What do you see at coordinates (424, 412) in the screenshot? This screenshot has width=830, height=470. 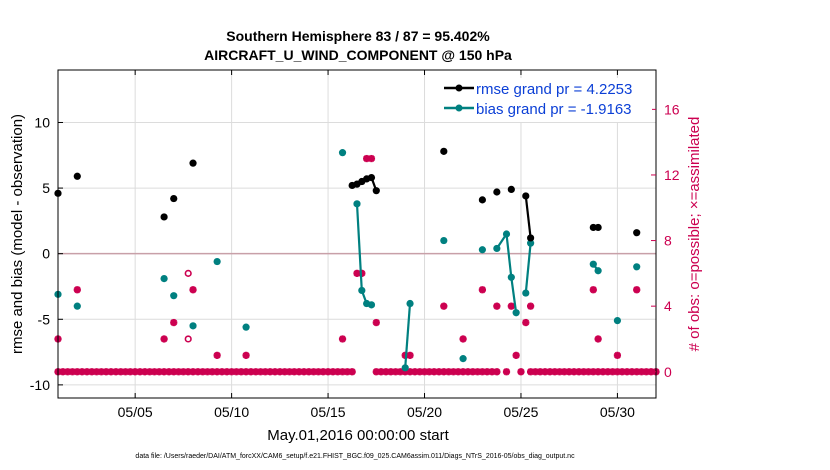 I see `x-tick-label: 05/20` at bounding box center [424, 412].